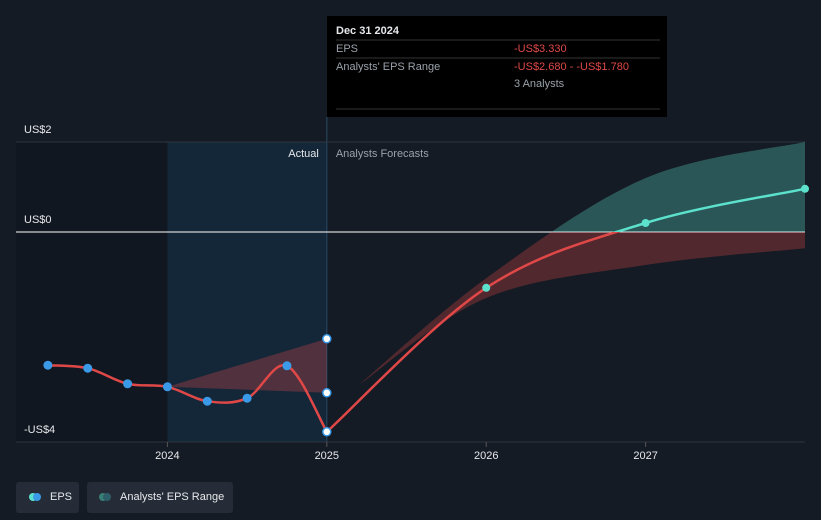 The height and width of the screenshot is (520, 821). Describe the element at coordinates (38, 220) in the screenshot. I see `y-tick-label: US$0` at that location.